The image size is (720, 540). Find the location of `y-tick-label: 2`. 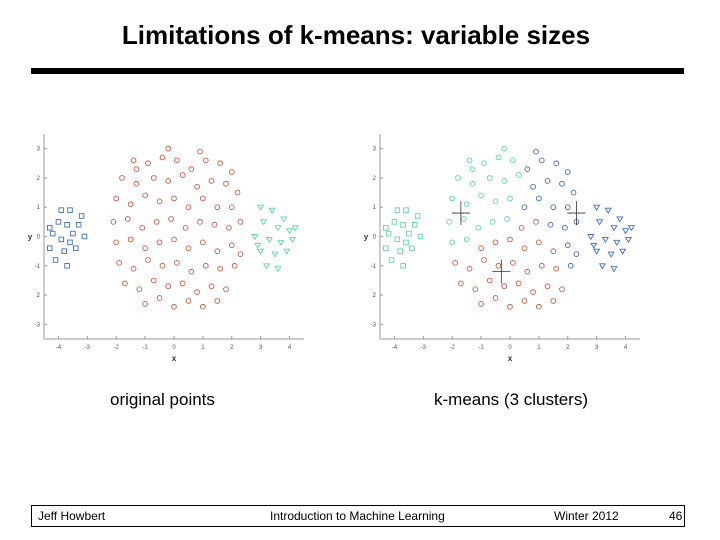

y-tick-label: 2 is located at coordinates (39, 179).